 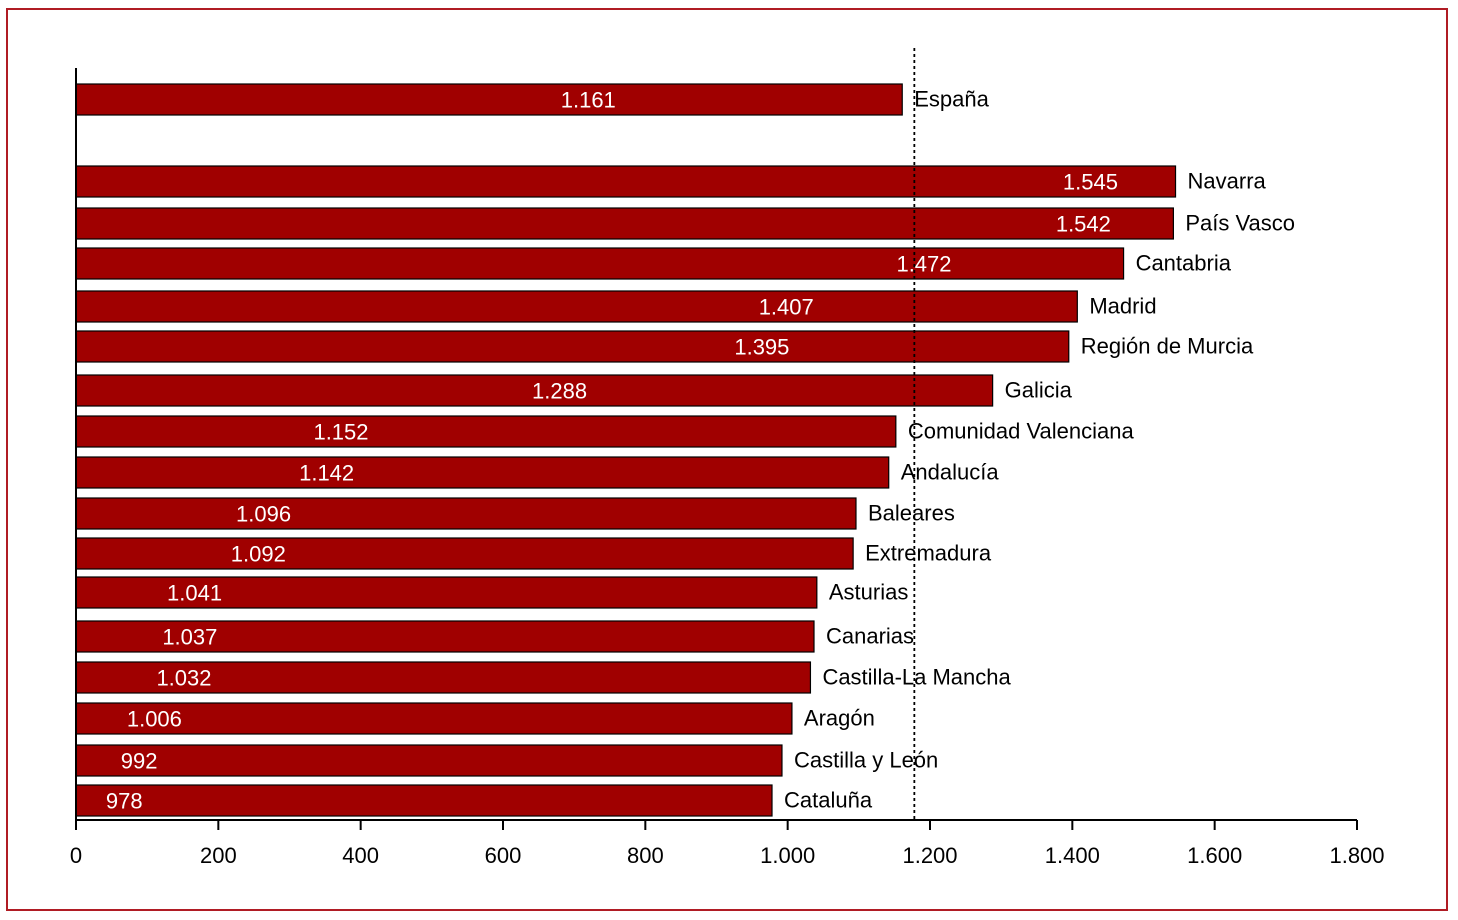 What do you see at coordinates (911, 513) in the screenshot?
I see `category-label: Baleares` at bounding box center [911, 513].